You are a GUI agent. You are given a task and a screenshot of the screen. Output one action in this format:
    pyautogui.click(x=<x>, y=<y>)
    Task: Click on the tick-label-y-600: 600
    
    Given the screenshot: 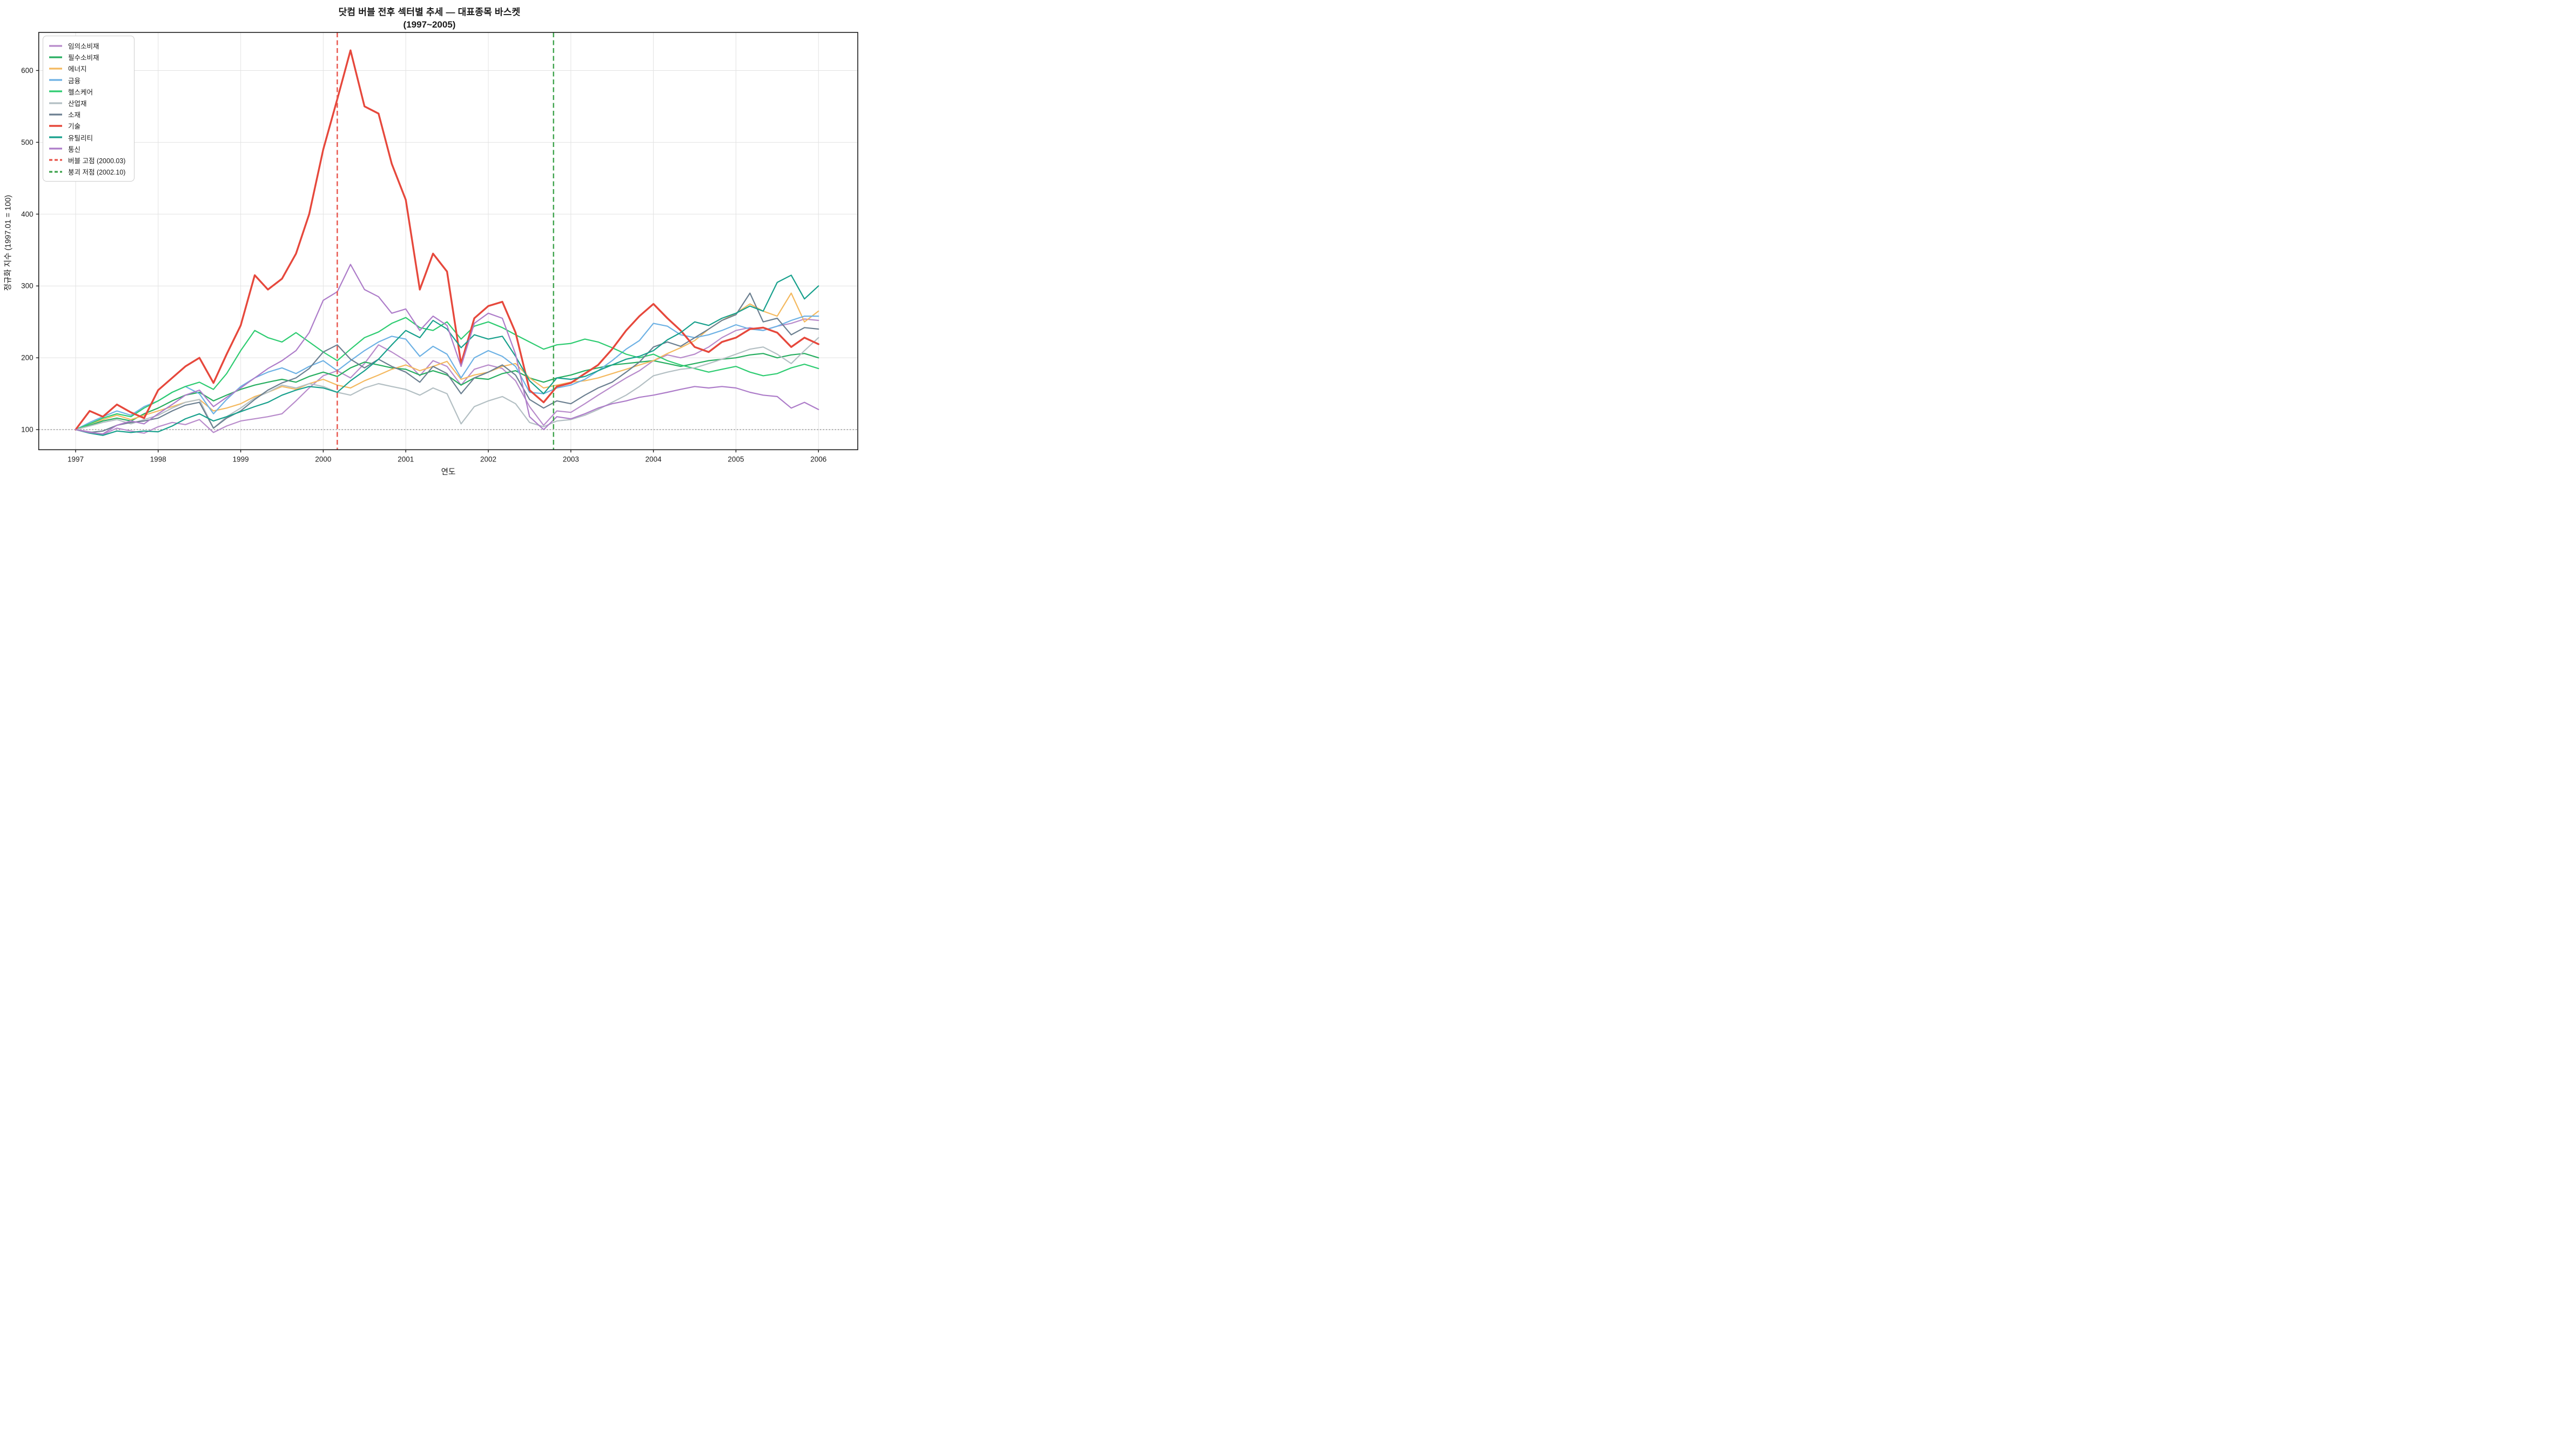 What is the action you would take?
    pyautogui.click(x=27, y=71)
    